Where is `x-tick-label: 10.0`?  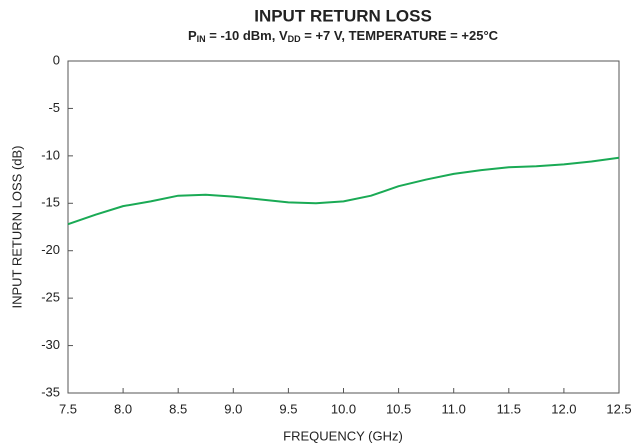 x-tick-label: 10.0 is located at coordinates (343, 408).